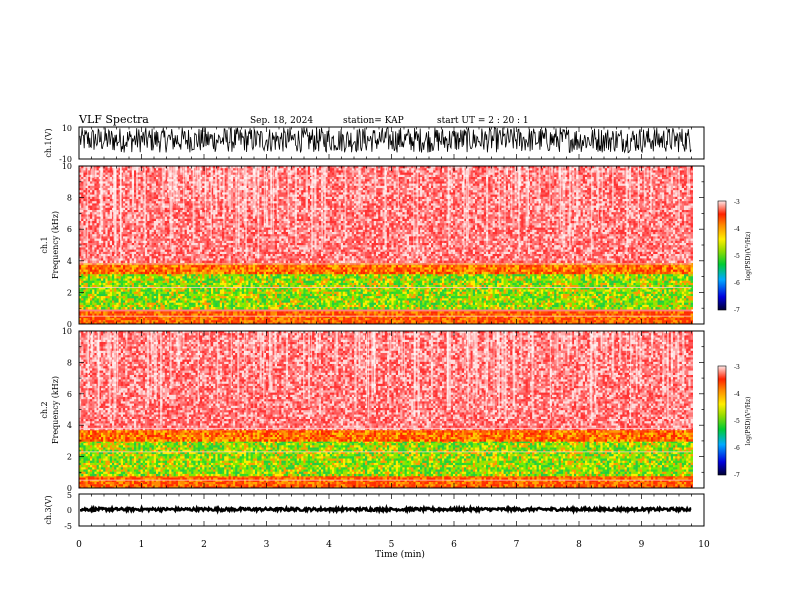  Describe the element at coordinates (113, 119) in the screenshot. I see `figure-title: VLF Spectra` at that location.